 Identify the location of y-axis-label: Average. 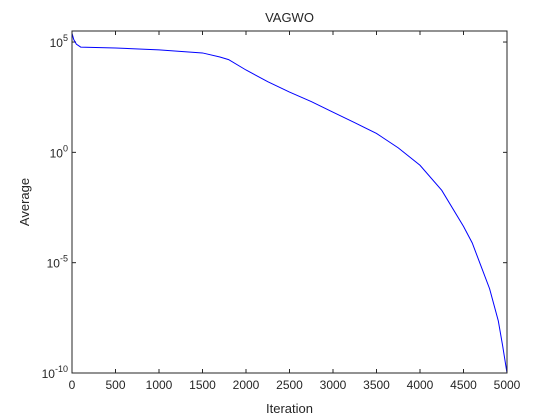
(24, 202).